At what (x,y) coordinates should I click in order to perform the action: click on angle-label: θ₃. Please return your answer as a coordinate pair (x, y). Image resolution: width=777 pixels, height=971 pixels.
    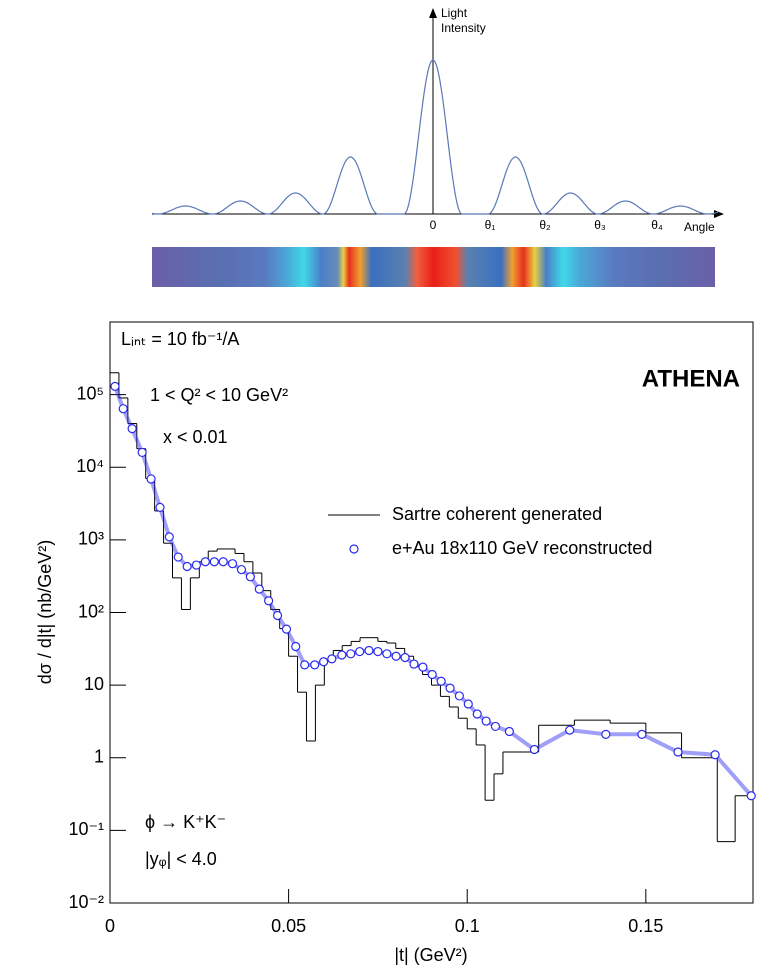
    Looking at the image, I should click on (600, 225).